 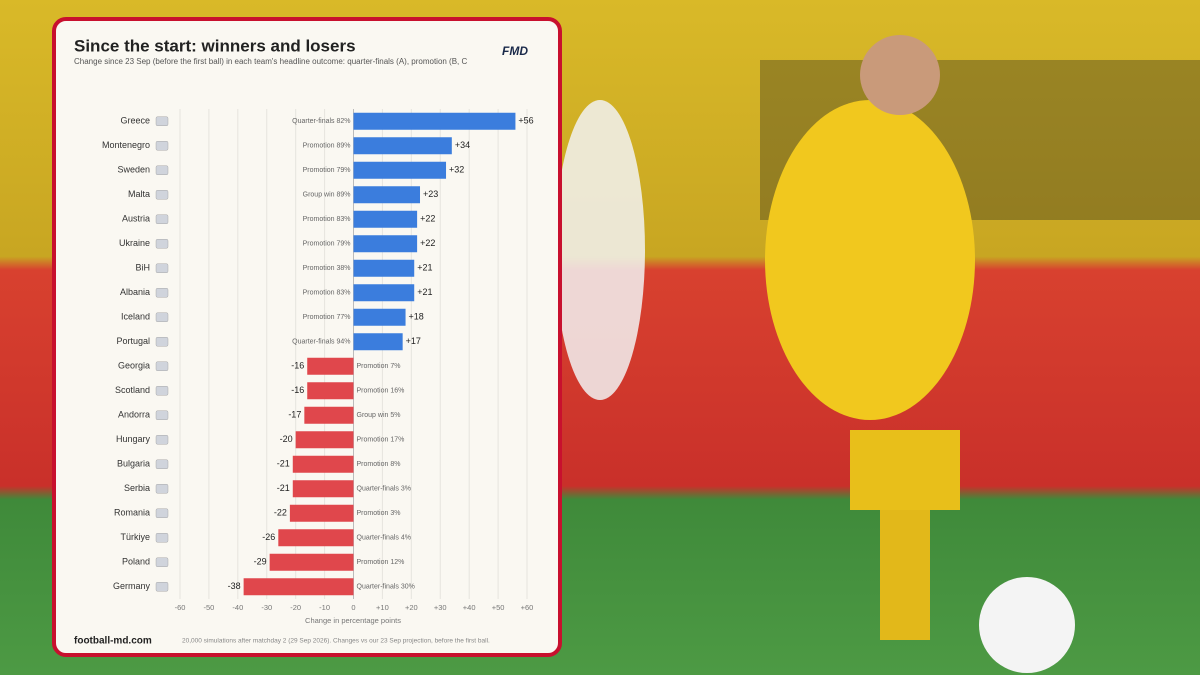 What do you see at coordinates (136, 219) in the screenshot?
I see `team-label: Austria` at bounding box center [136, 219].